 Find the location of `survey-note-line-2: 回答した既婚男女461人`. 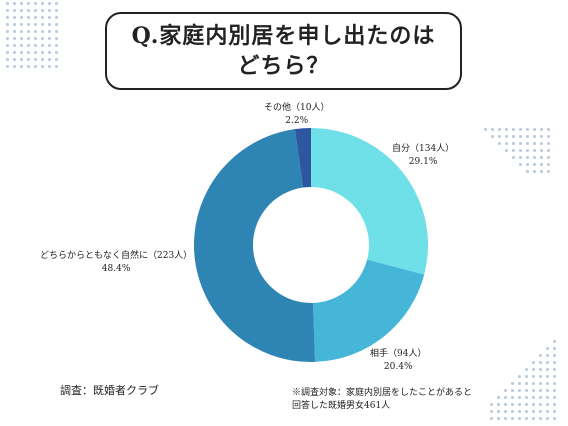

survey-note-line-2: 回答した既婚男女461人 is located at coordinates (341, 406).